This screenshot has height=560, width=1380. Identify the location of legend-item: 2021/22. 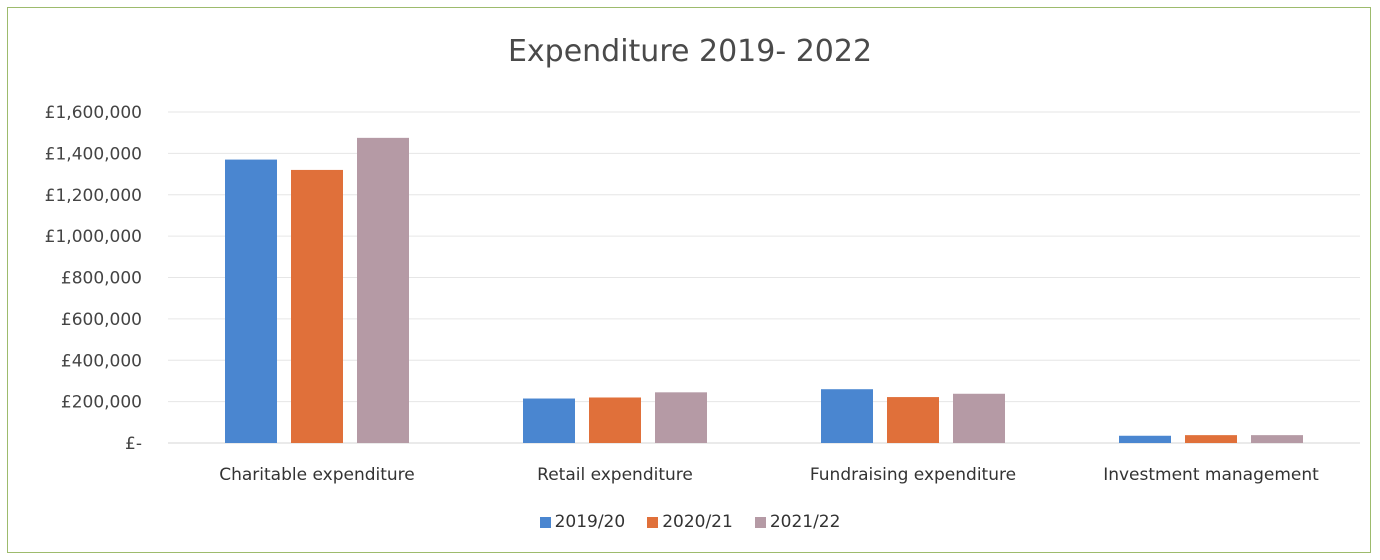
(797, 522).